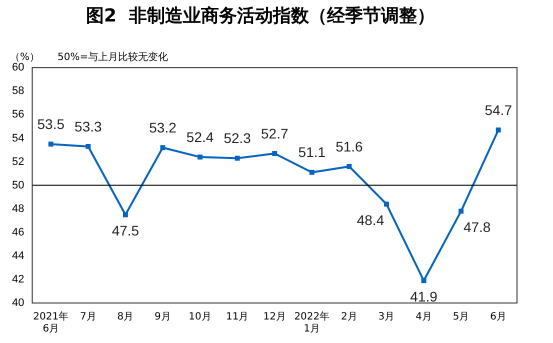  I want to click on chart-title: 图2 非制造业商务活动指数（经季节调整）, so click(261, 15).